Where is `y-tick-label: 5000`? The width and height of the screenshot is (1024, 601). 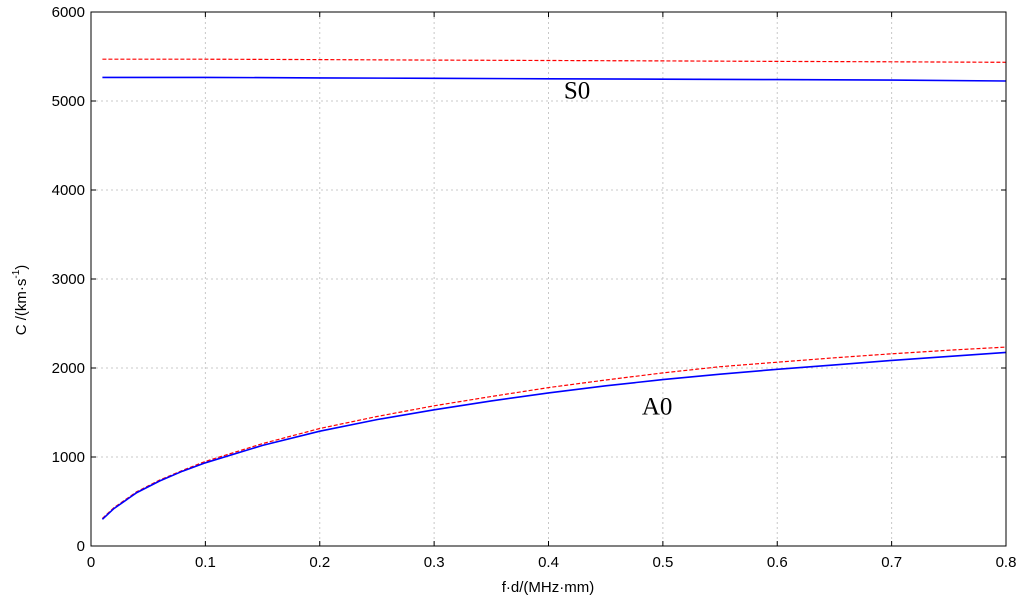 y-tick-label: 5000 is located at coordinates (68, 101).